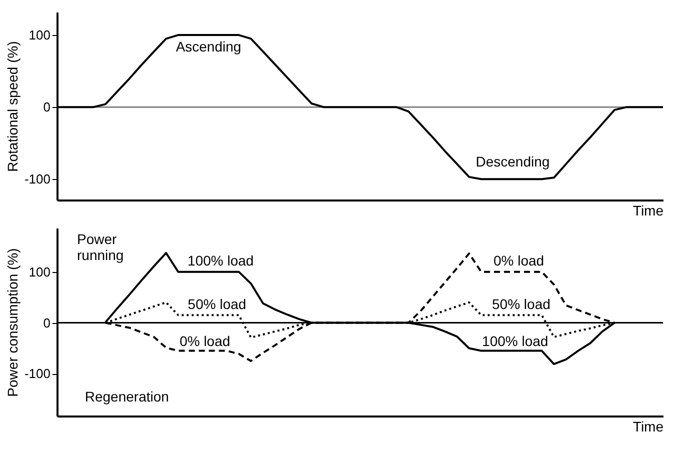 The image size is (697, 475). Describe the element at coordinates (12, 106) in the screenshot. I see `y-axis-title: Rotational speed (%)` at that location.